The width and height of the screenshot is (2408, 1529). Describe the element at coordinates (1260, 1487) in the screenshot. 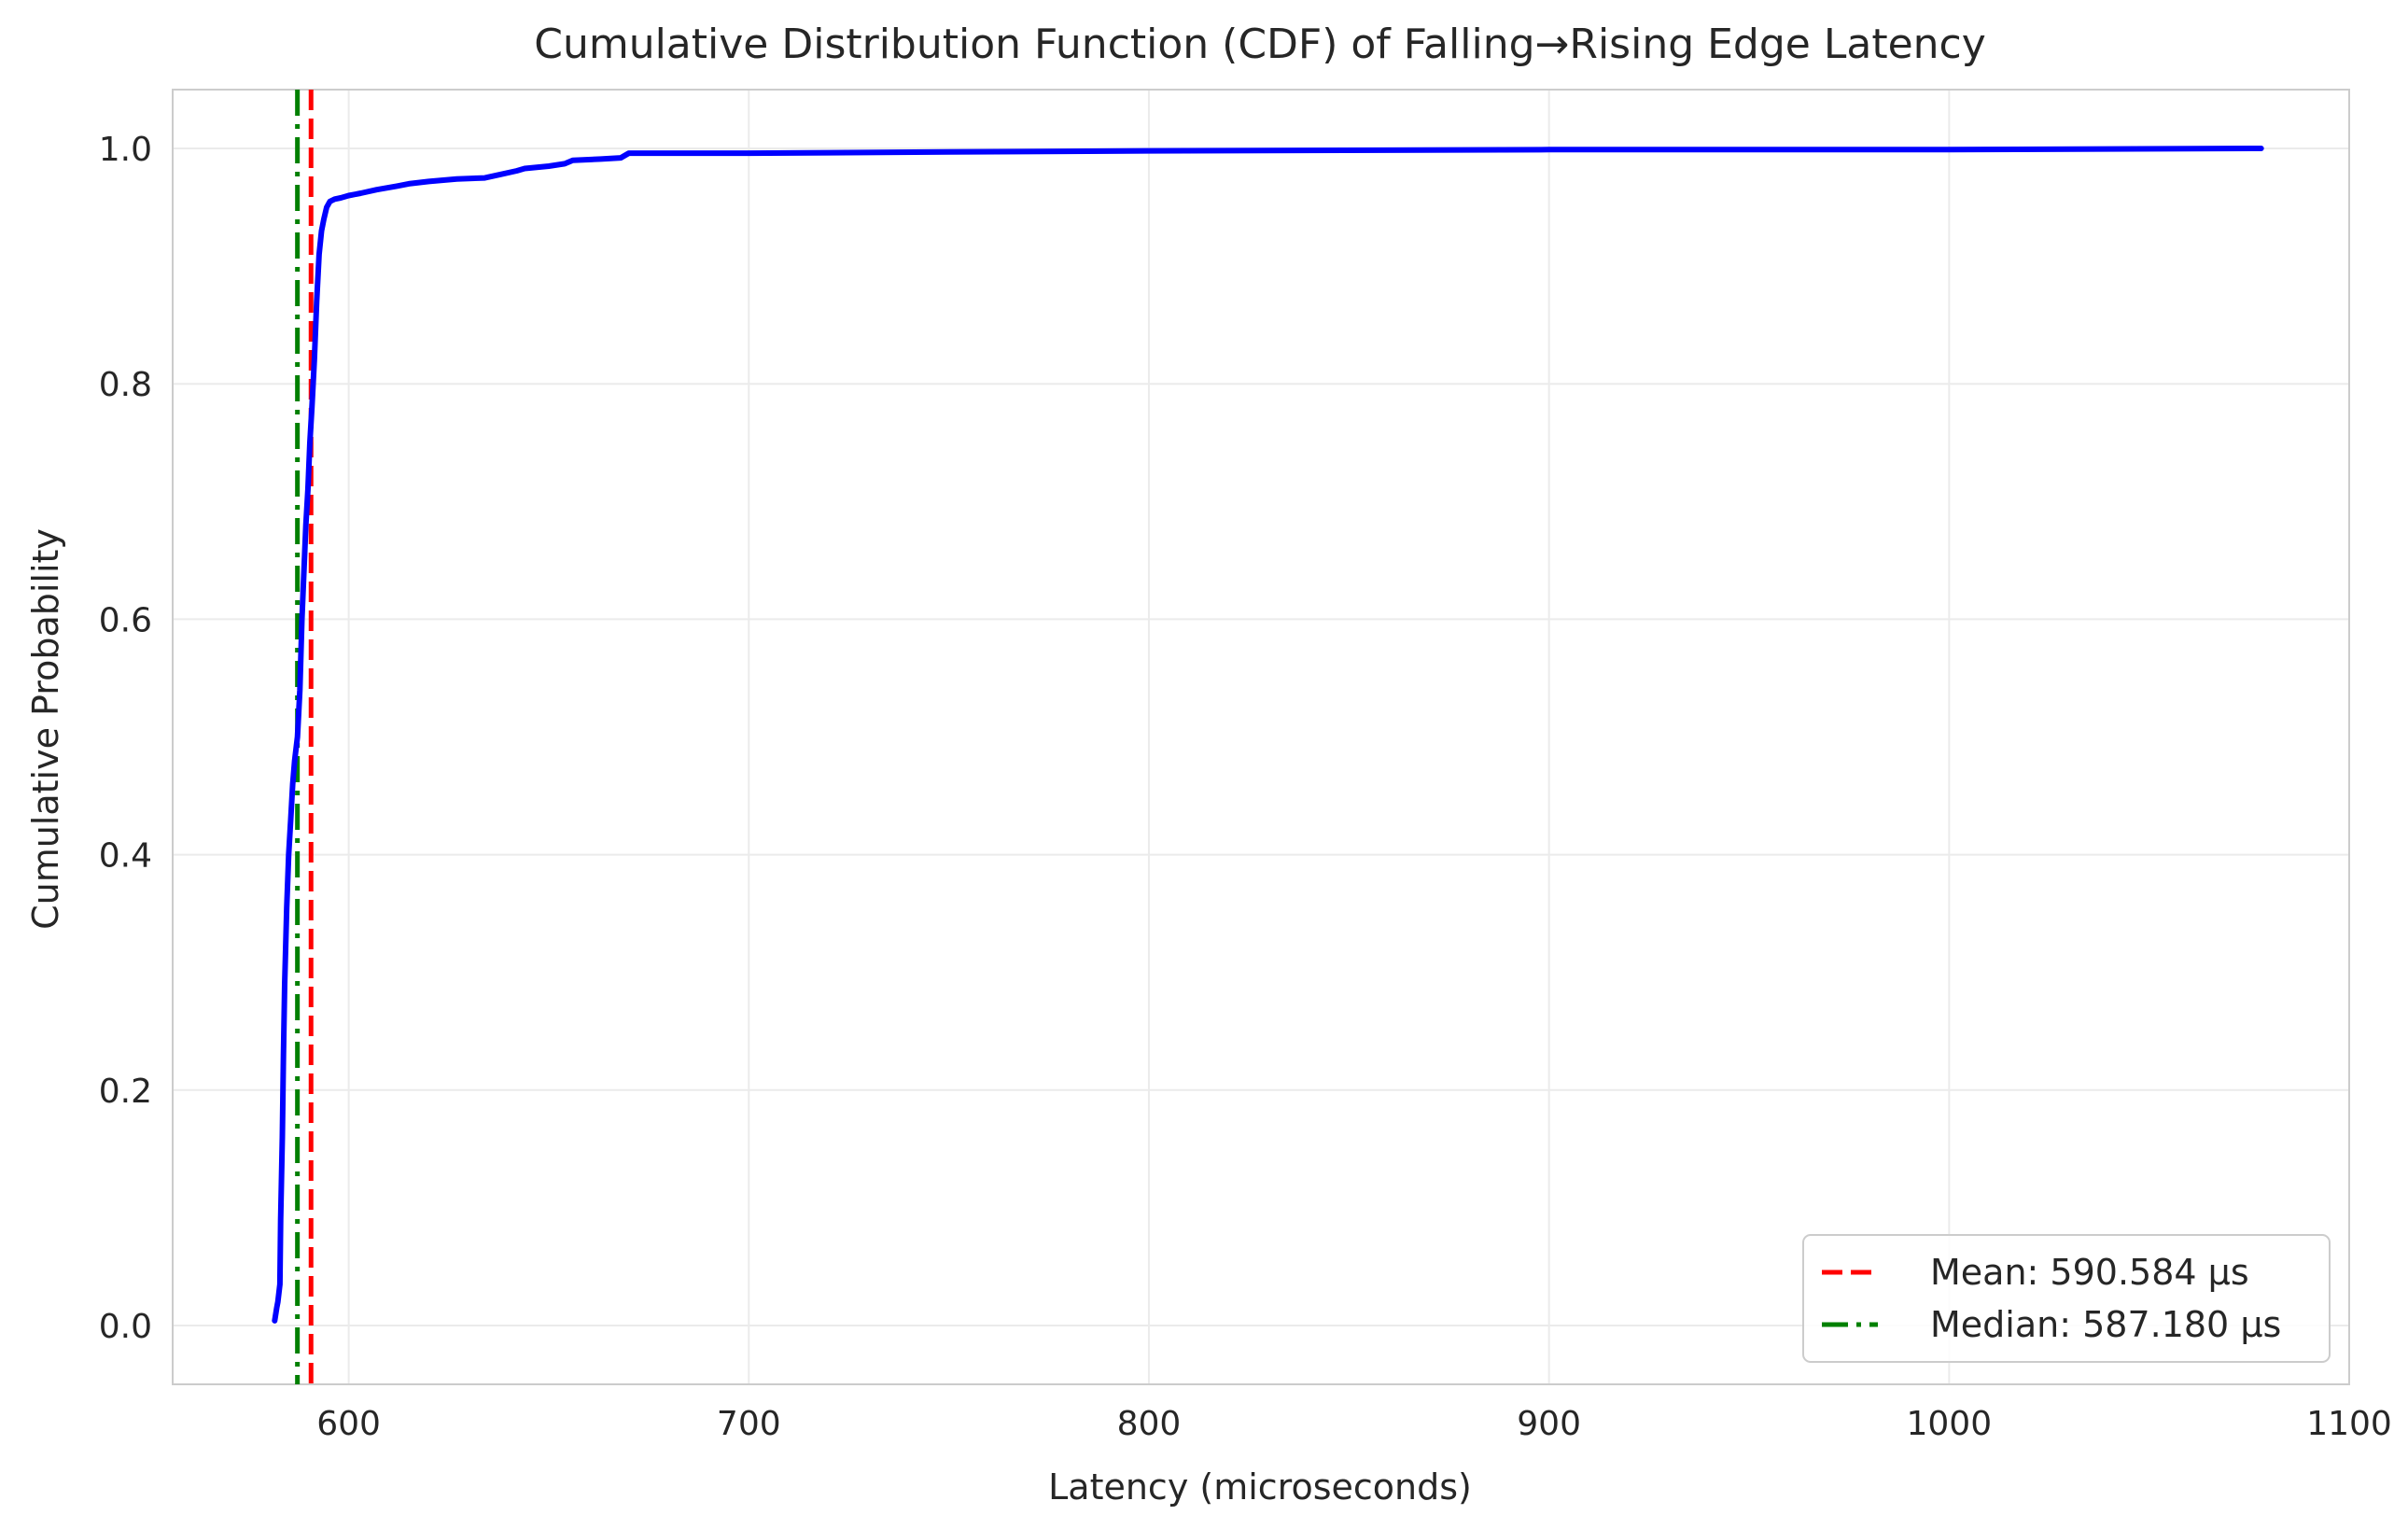

I see `x-axis-label: Latency (microseconds)` at that location.